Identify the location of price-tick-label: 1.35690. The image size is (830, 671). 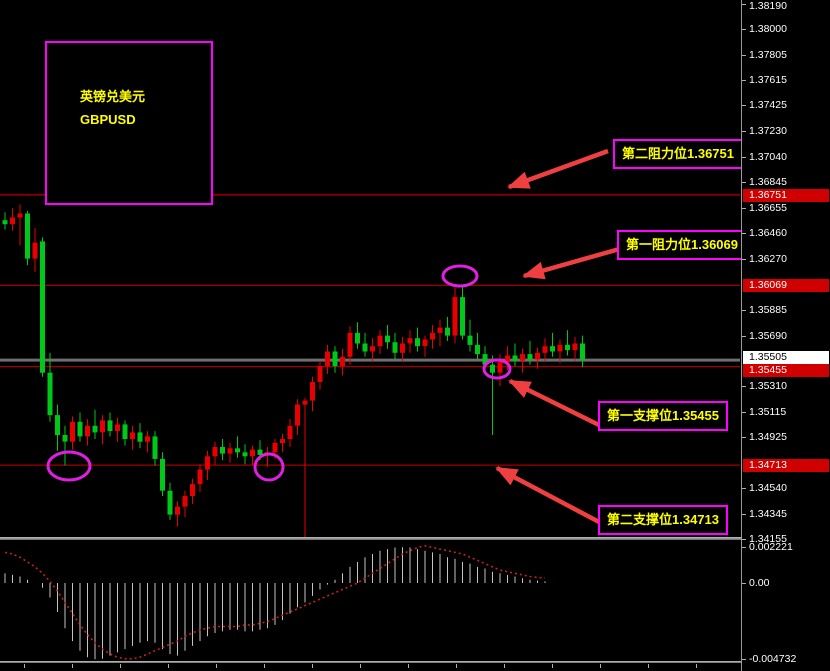
(768, 336).